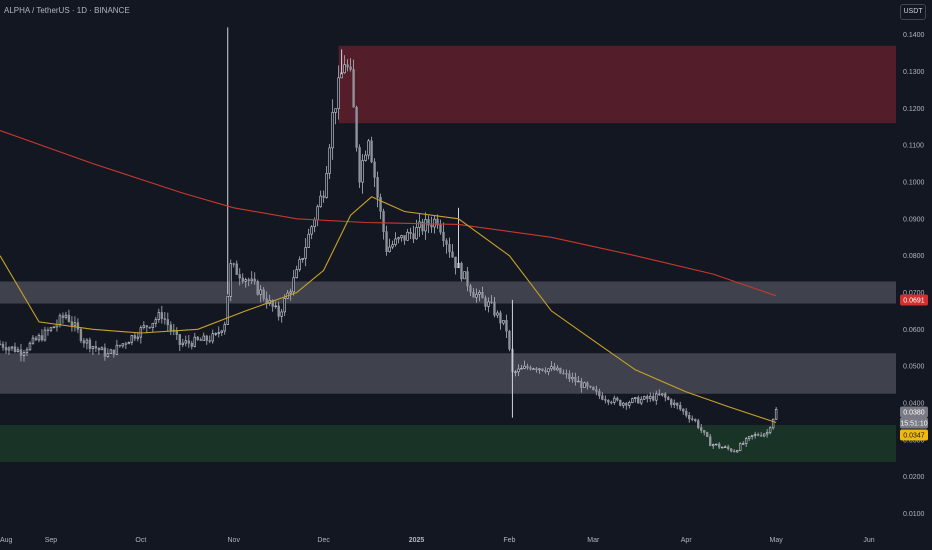 This screenshot has width=932, height=550. Describe the element at coordinates (617, 84) in the screenshot. I see `zone-resistance` at that location.